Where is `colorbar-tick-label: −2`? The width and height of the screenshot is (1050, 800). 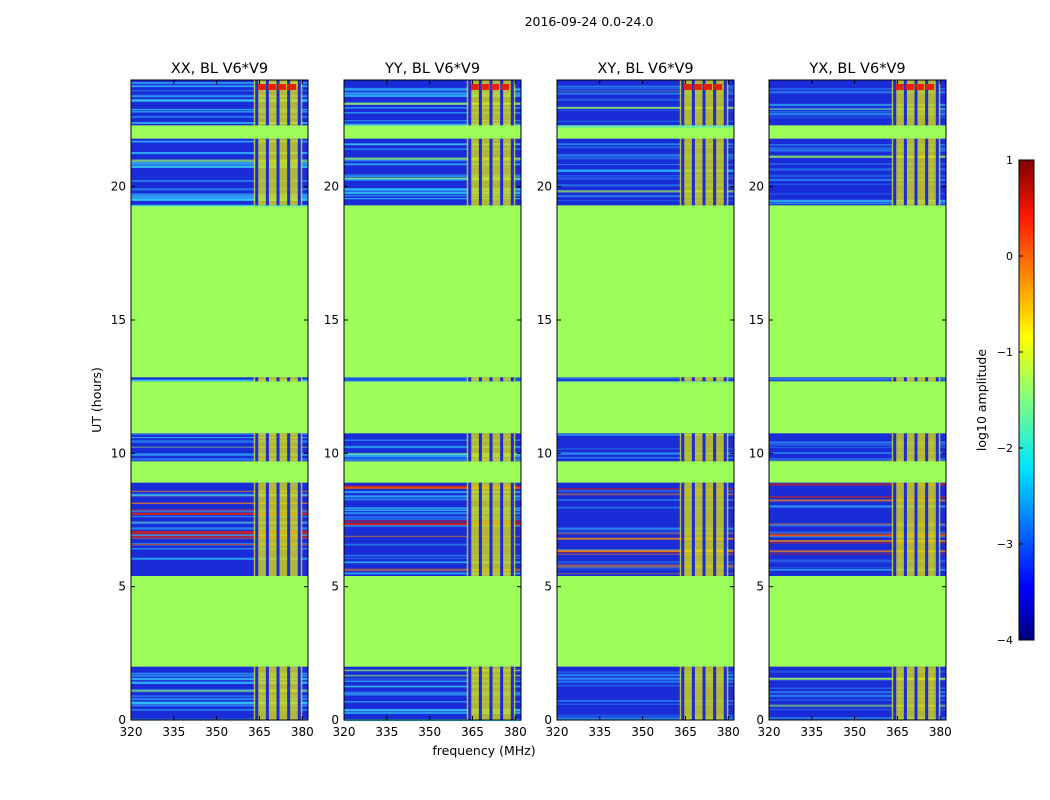 colorbar-tick-label: −2 is located at coordinates (1005, 448).